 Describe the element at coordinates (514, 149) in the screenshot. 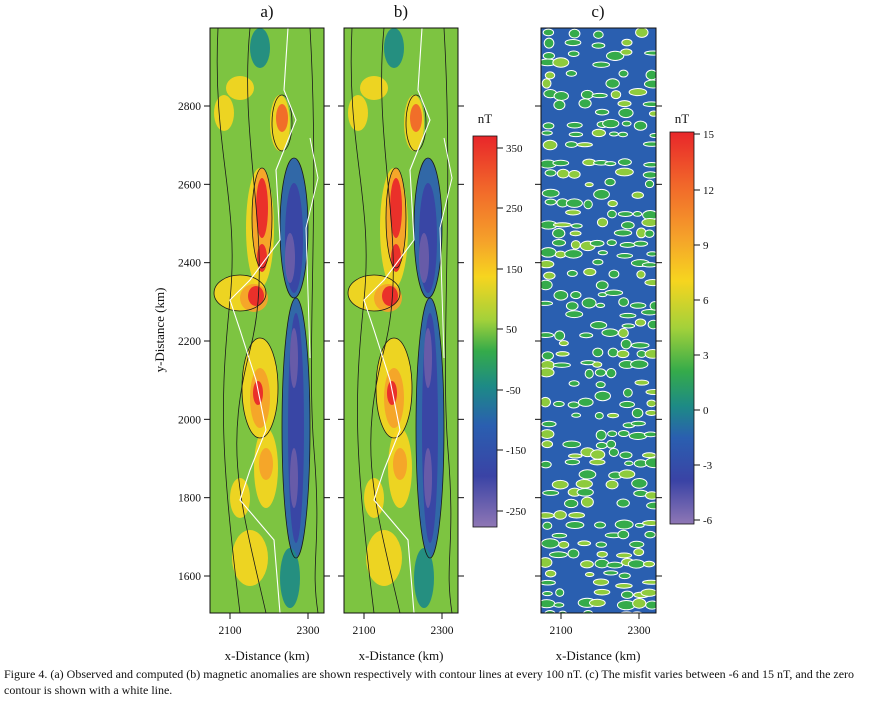

I see `colorbar-tick-label: 350` at that location.